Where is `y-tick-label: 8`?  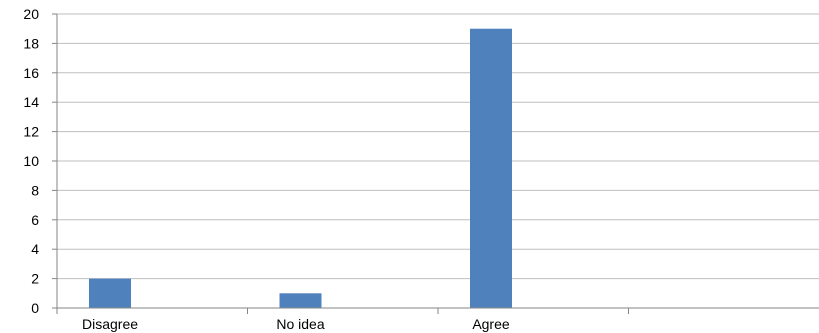 y-tick-label: 8 is located at coordinates (35, 190).